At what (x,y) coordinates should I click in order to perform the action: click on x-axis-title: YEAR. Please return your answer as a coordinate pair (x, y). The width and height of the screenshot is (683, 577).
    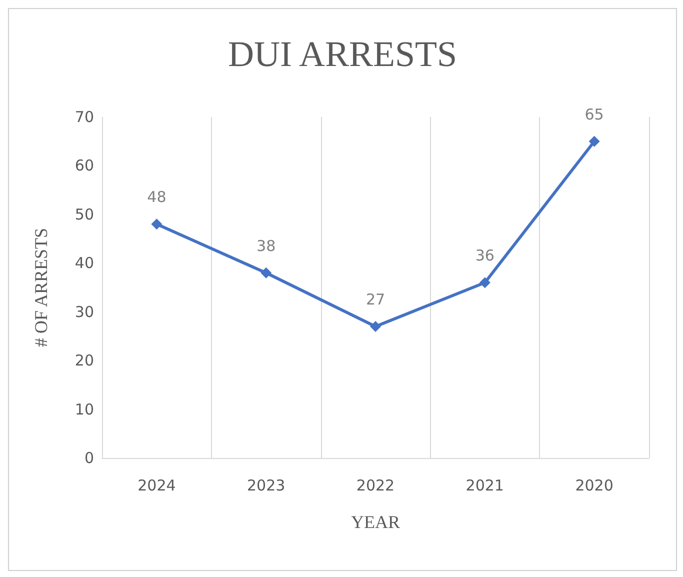
    Looking at the image, I should click on (375, 522).